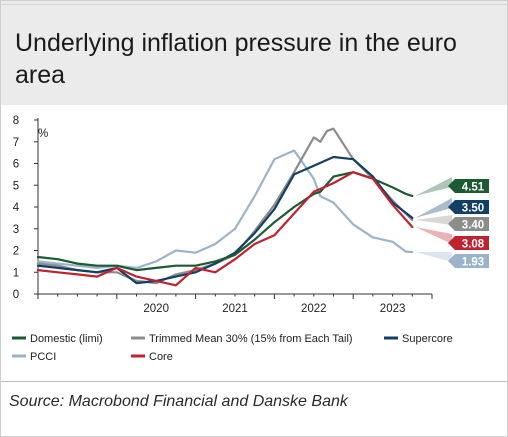 The height and width of the screenshot is (437, 508). What do you see at coordinates (16, 121) in the screenshot?
I see `y-tick-label: 8` at bounding box center [16, 121].